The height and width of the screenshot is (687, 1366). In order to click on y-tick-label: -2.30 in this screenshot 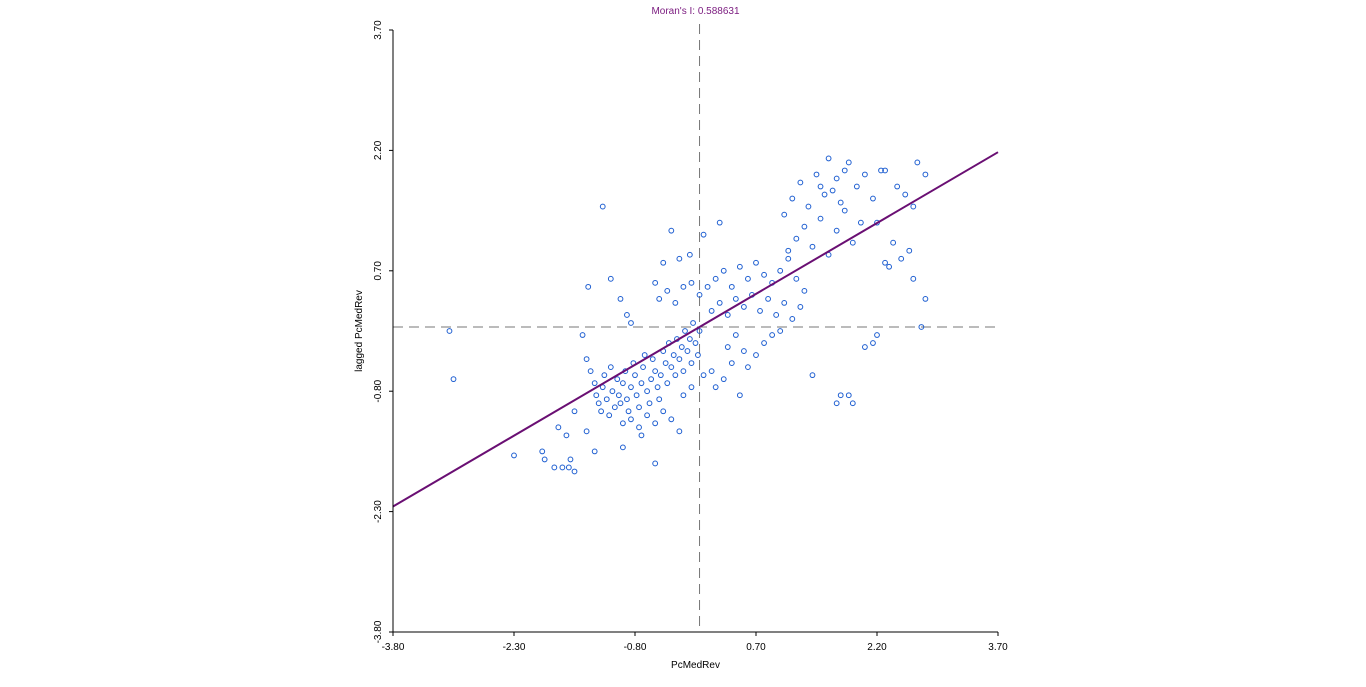, I will do `click(378, 511)`.